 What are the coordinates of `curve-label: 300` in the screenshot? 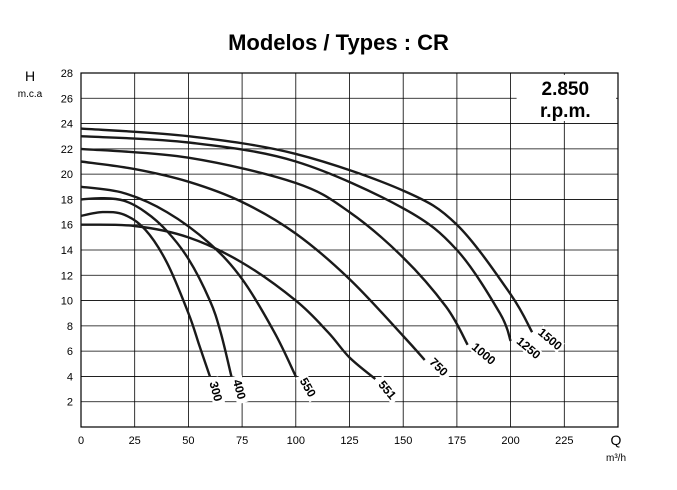 It's located at (216, 391).